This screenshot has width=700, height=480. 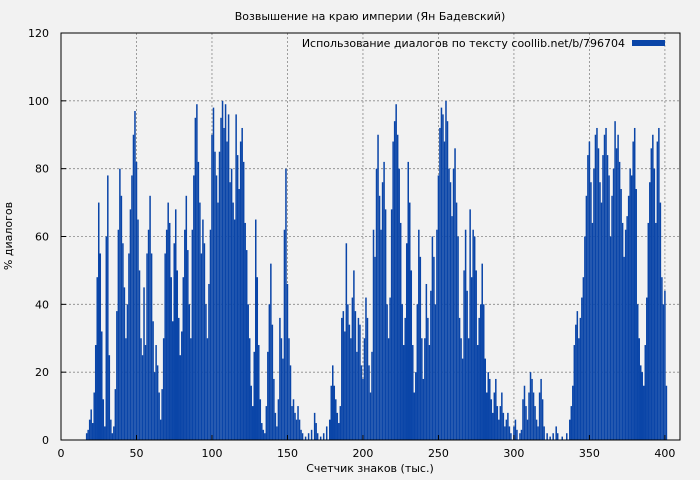 I want to click on y-tick-label: 120, so click(x=38, y=33).